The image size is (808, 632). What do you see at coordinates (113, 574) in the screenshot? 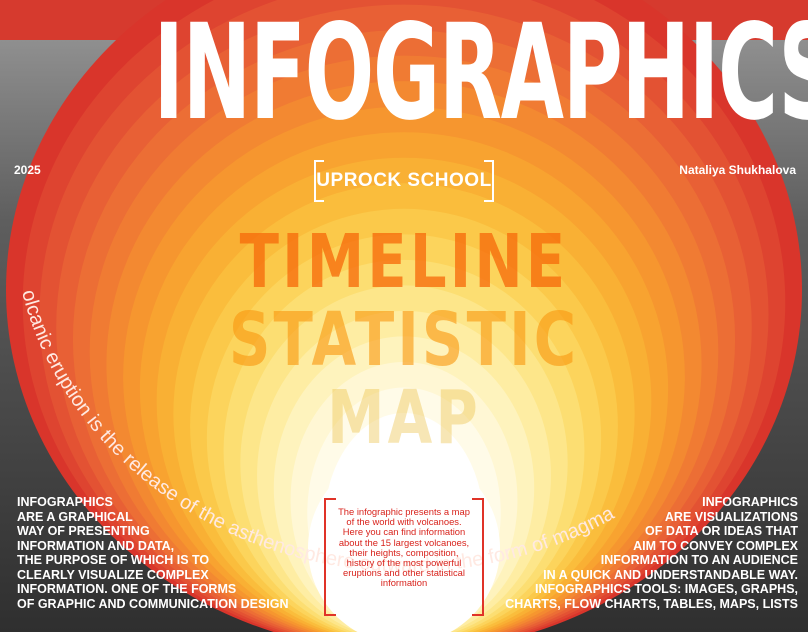
I see `left-line: CLEARLY VISUALIZE COMPLEX` at bounding box center [113, 574].